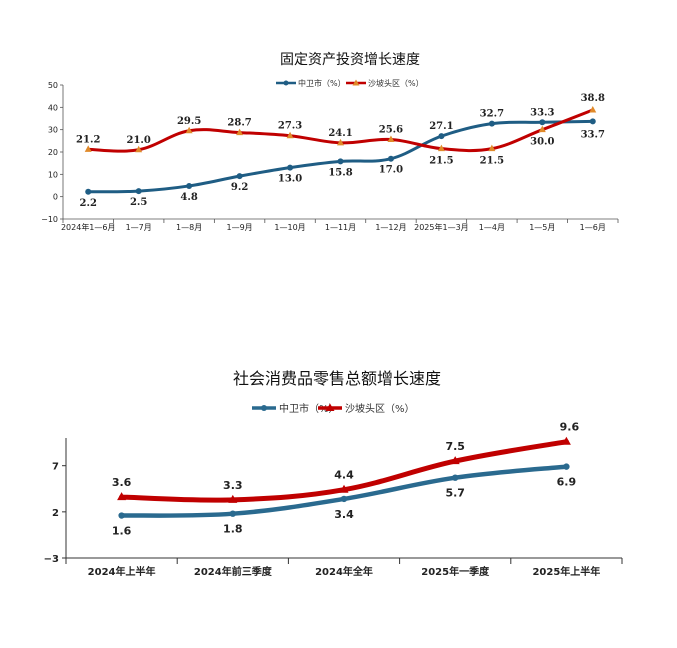  Describe the element at coordinates (593, 227) in the screenshot. I see `chart1-x-tick-label: 1—6月` at that location.